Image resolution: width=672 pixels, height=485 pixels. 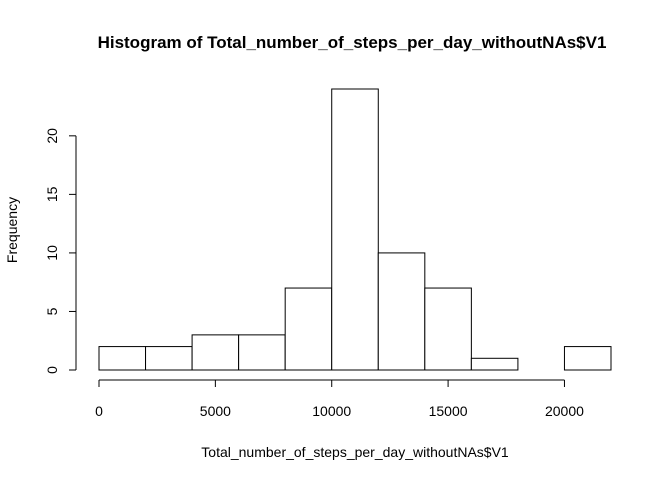 I want to click on x-tick-label: 20000, so click(x=564, y=411).